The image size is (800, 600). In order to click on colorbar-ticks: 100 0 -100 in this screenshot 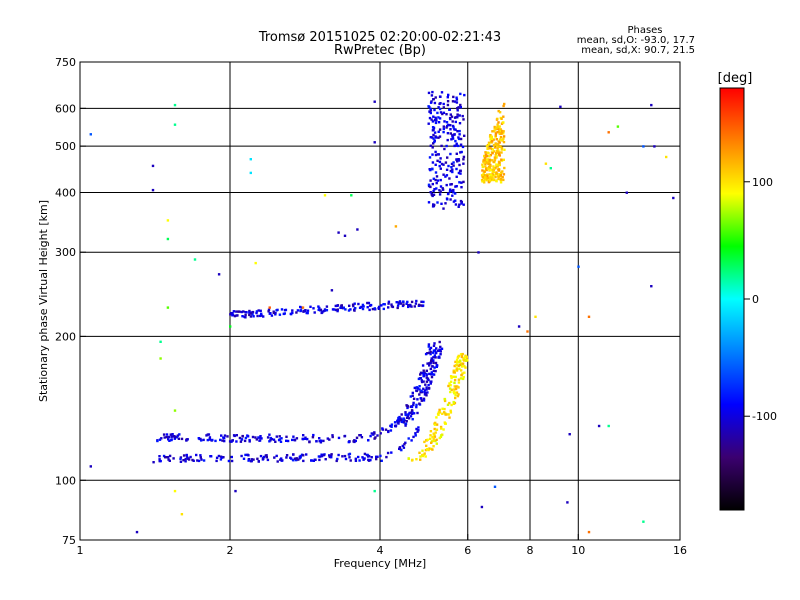, I will do `click(760, 299)`.